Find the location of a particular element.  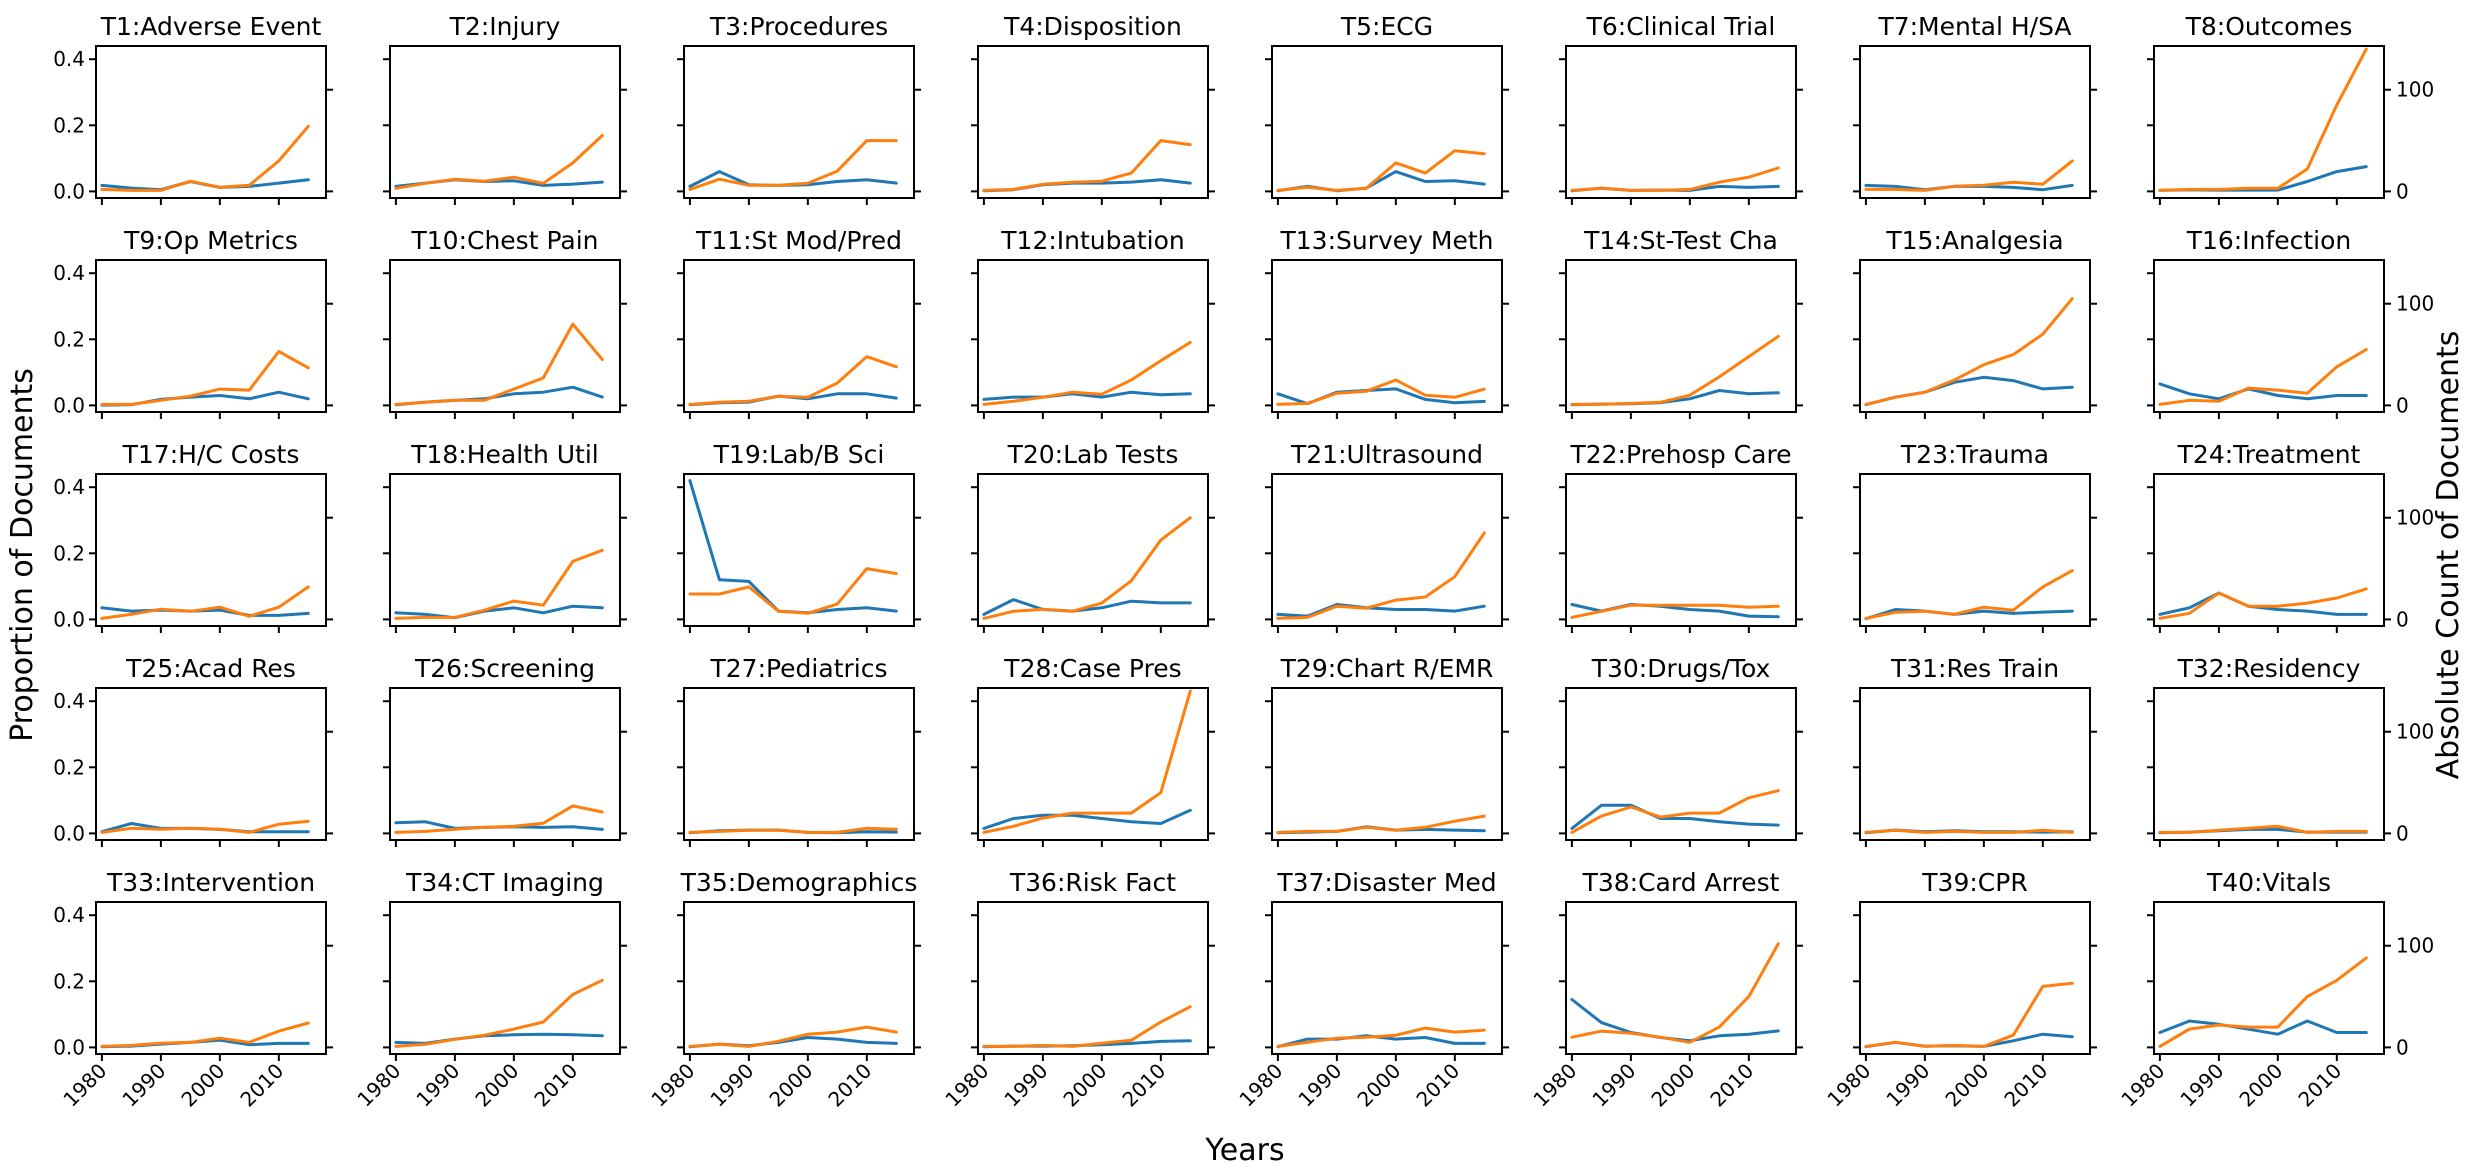

panel-title: T17:H/C Costs is located at coordinates (211, 454).